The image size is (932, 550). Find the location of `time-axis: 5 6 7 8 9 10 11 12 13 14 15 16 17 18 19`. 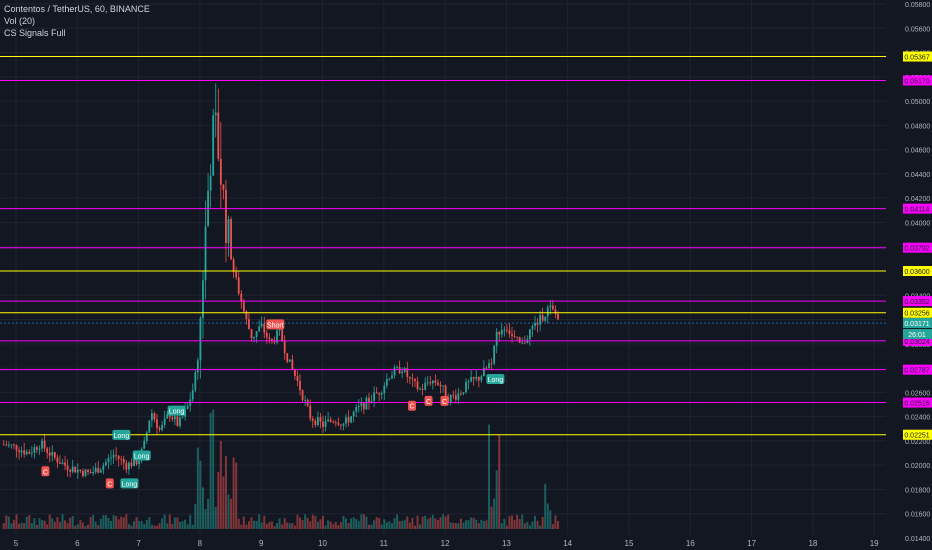

time-axis: 5 6 7 8 9 10 11 12 13 14 15 16 17 18 19 is located at coordinates (446, 543).